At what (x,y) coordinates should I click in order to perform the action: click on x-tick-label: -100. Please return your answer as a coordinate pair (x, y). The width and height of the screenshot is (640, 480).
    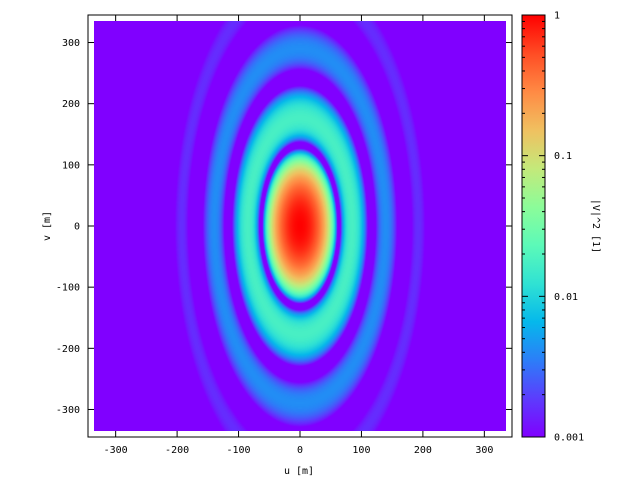
    Looking at the image, I should click on (239, 450).